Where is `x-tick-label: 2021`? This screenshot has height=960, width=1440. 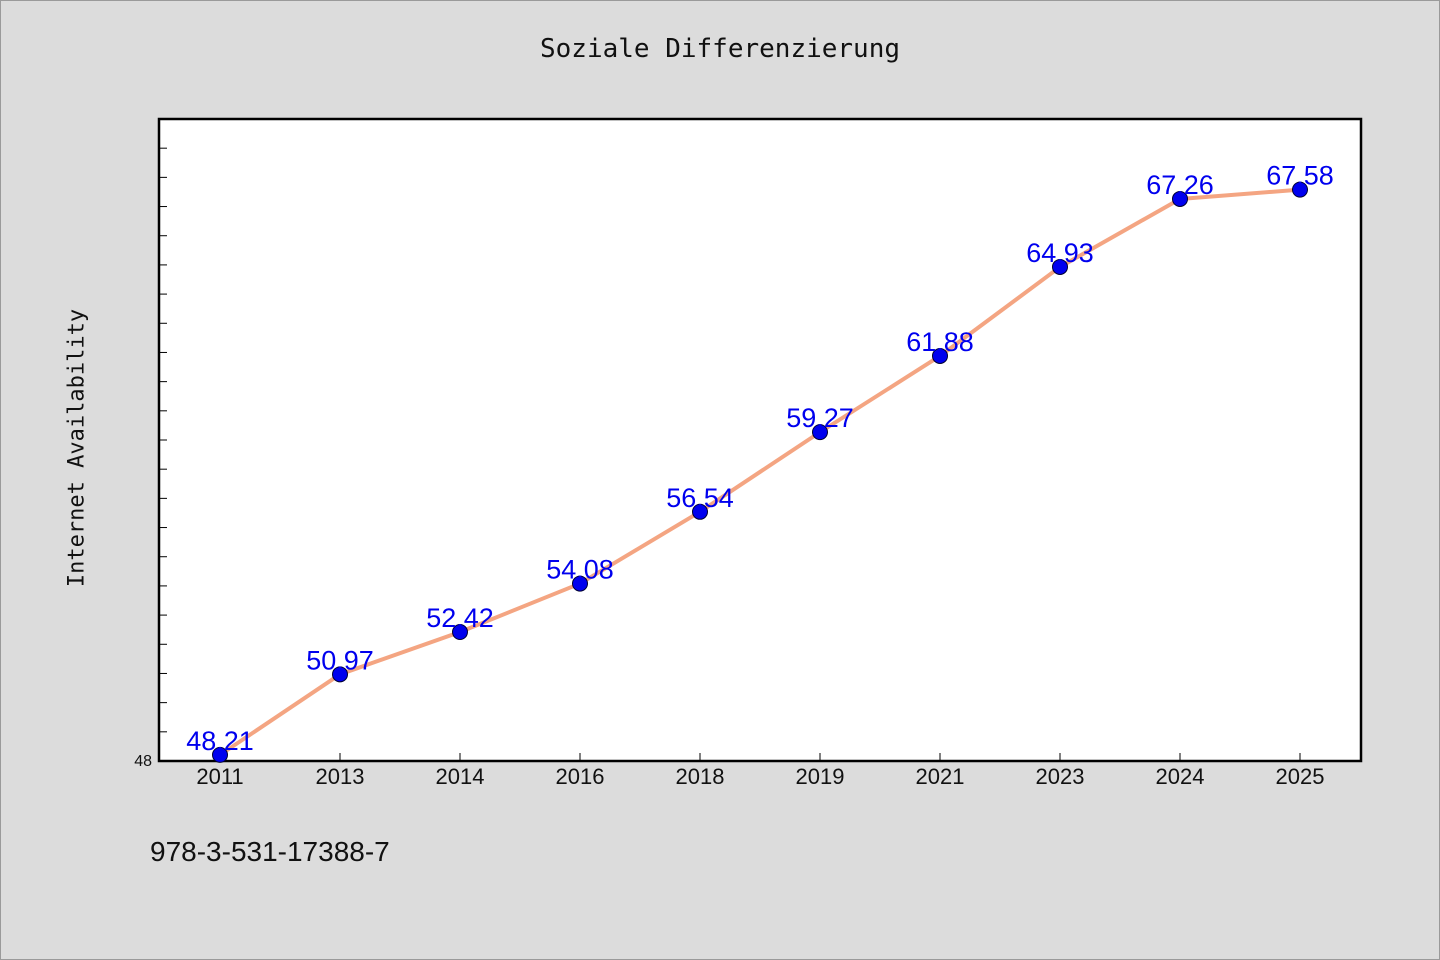
x-tick-label: 2021 is located at coordinates (940, 776).